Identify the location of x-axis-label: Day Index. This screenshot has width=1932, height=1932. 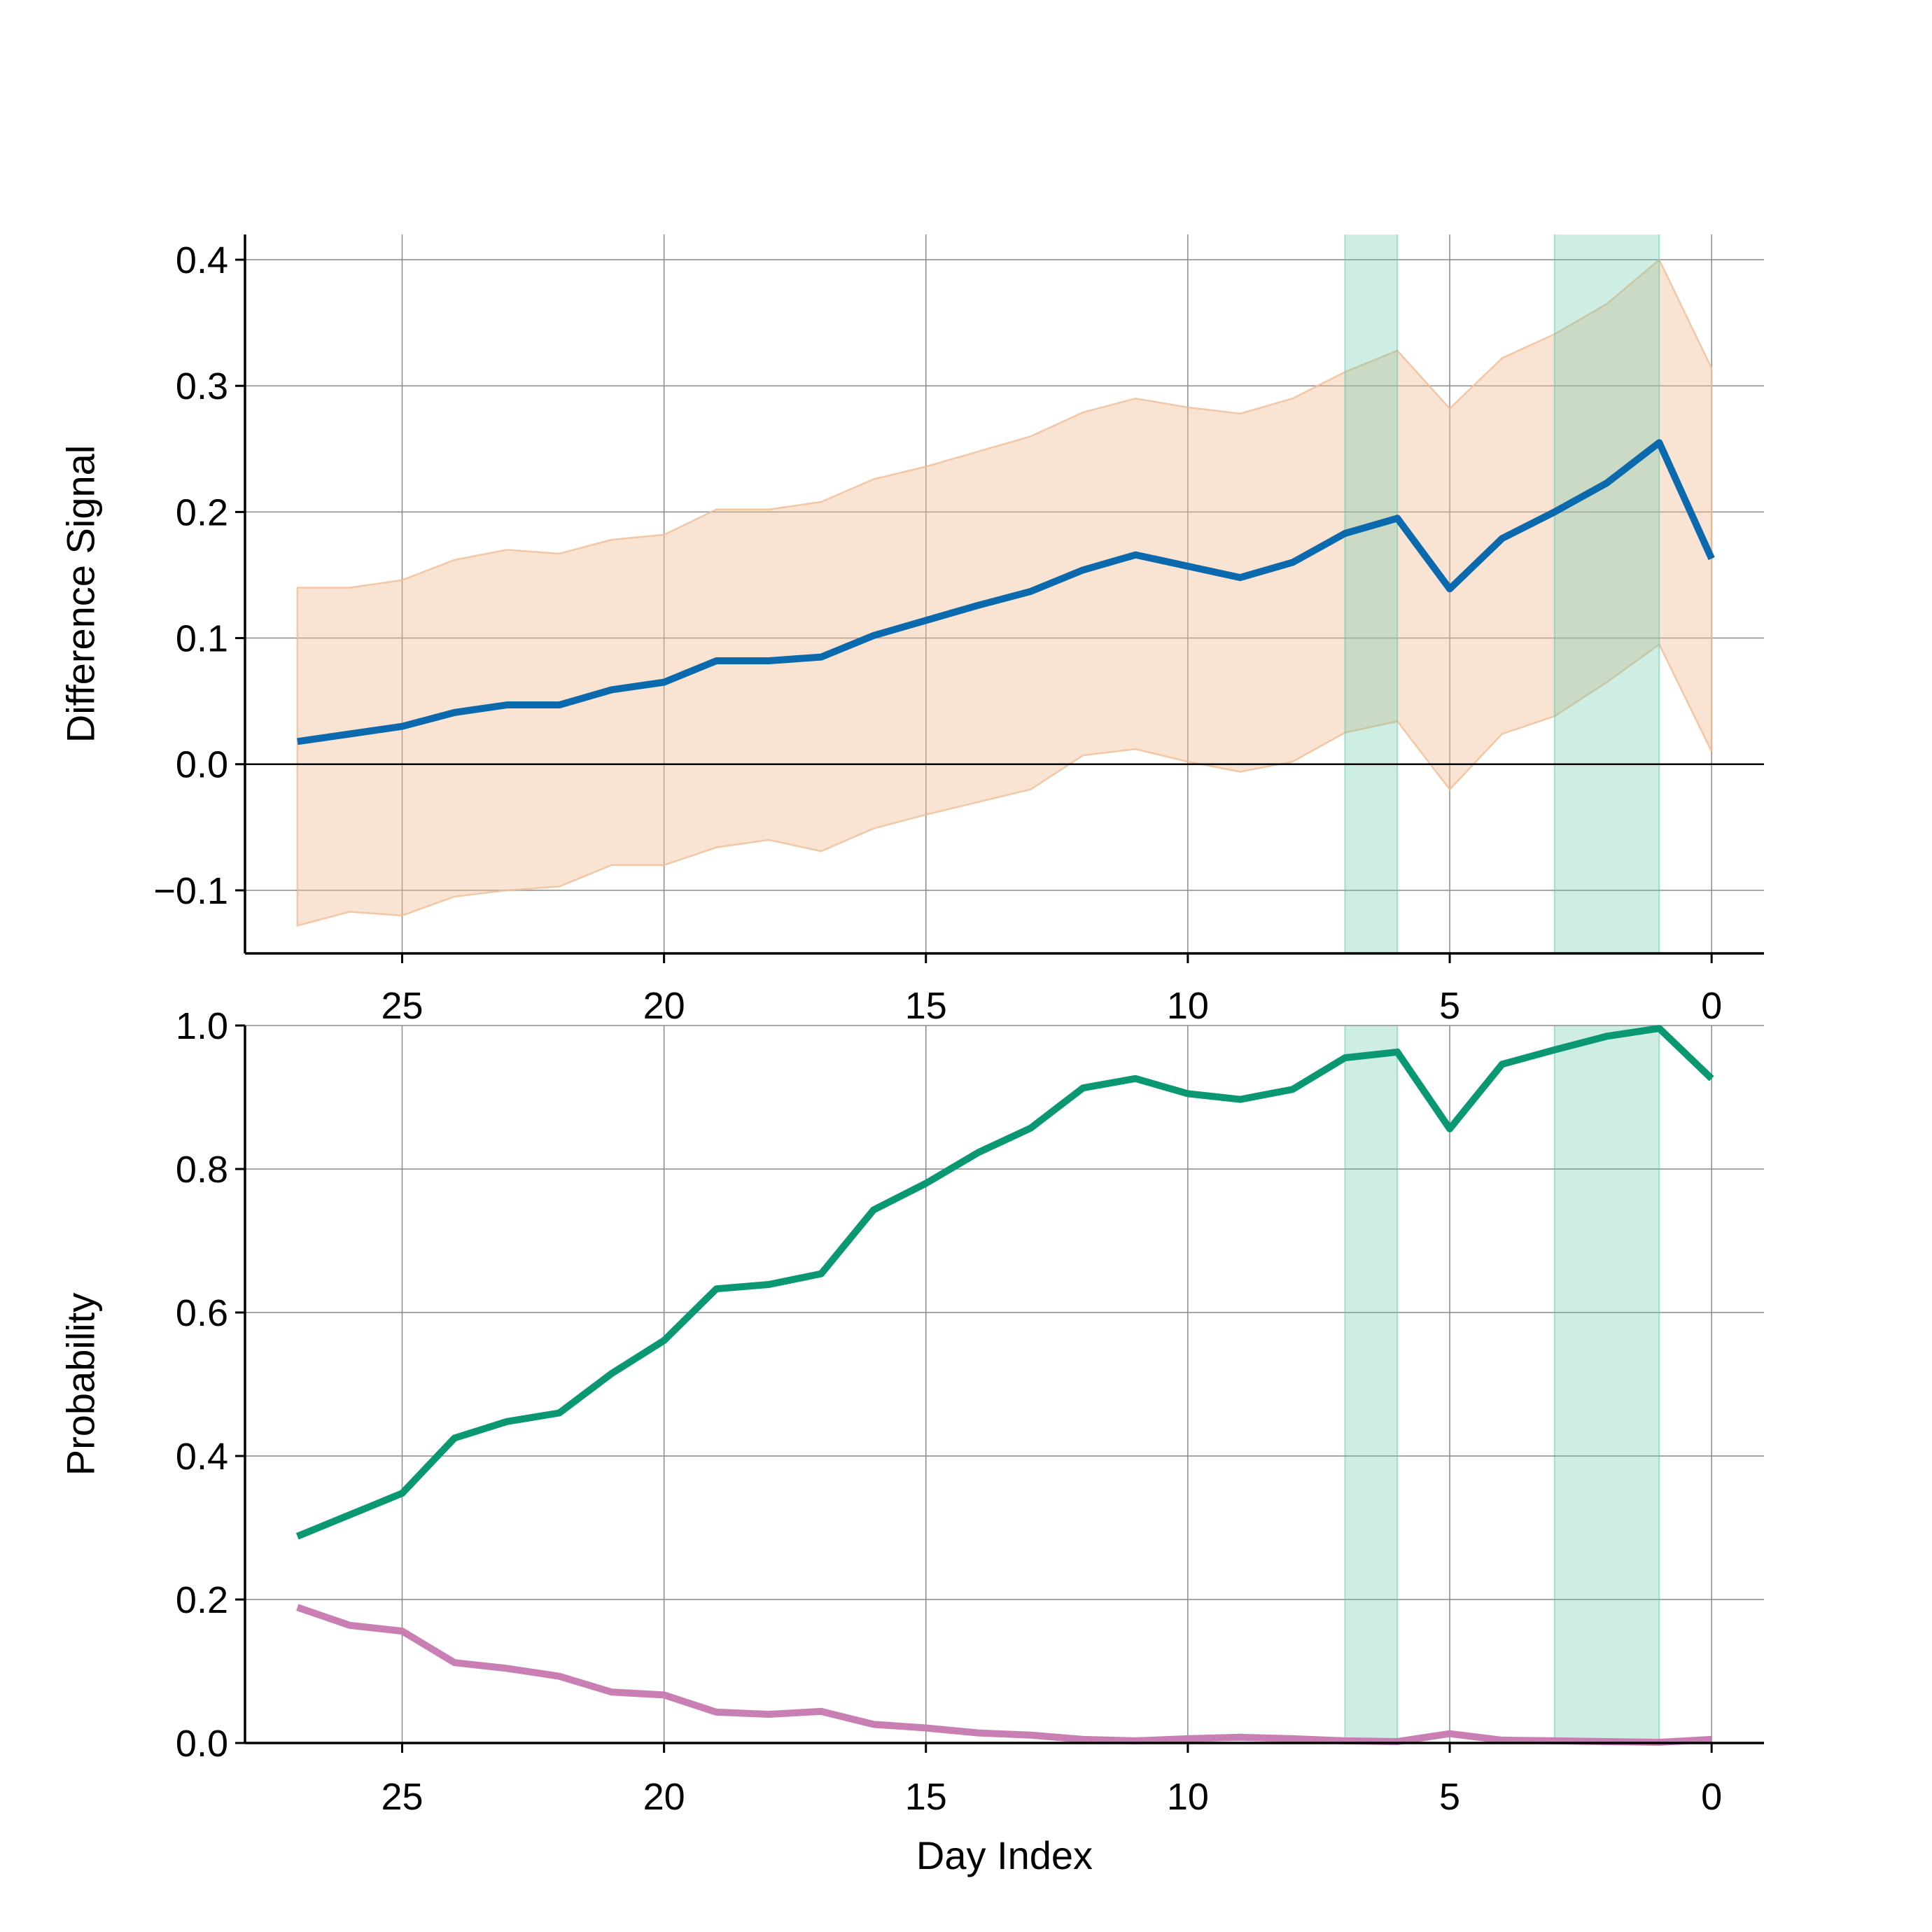
(1004, 1855).